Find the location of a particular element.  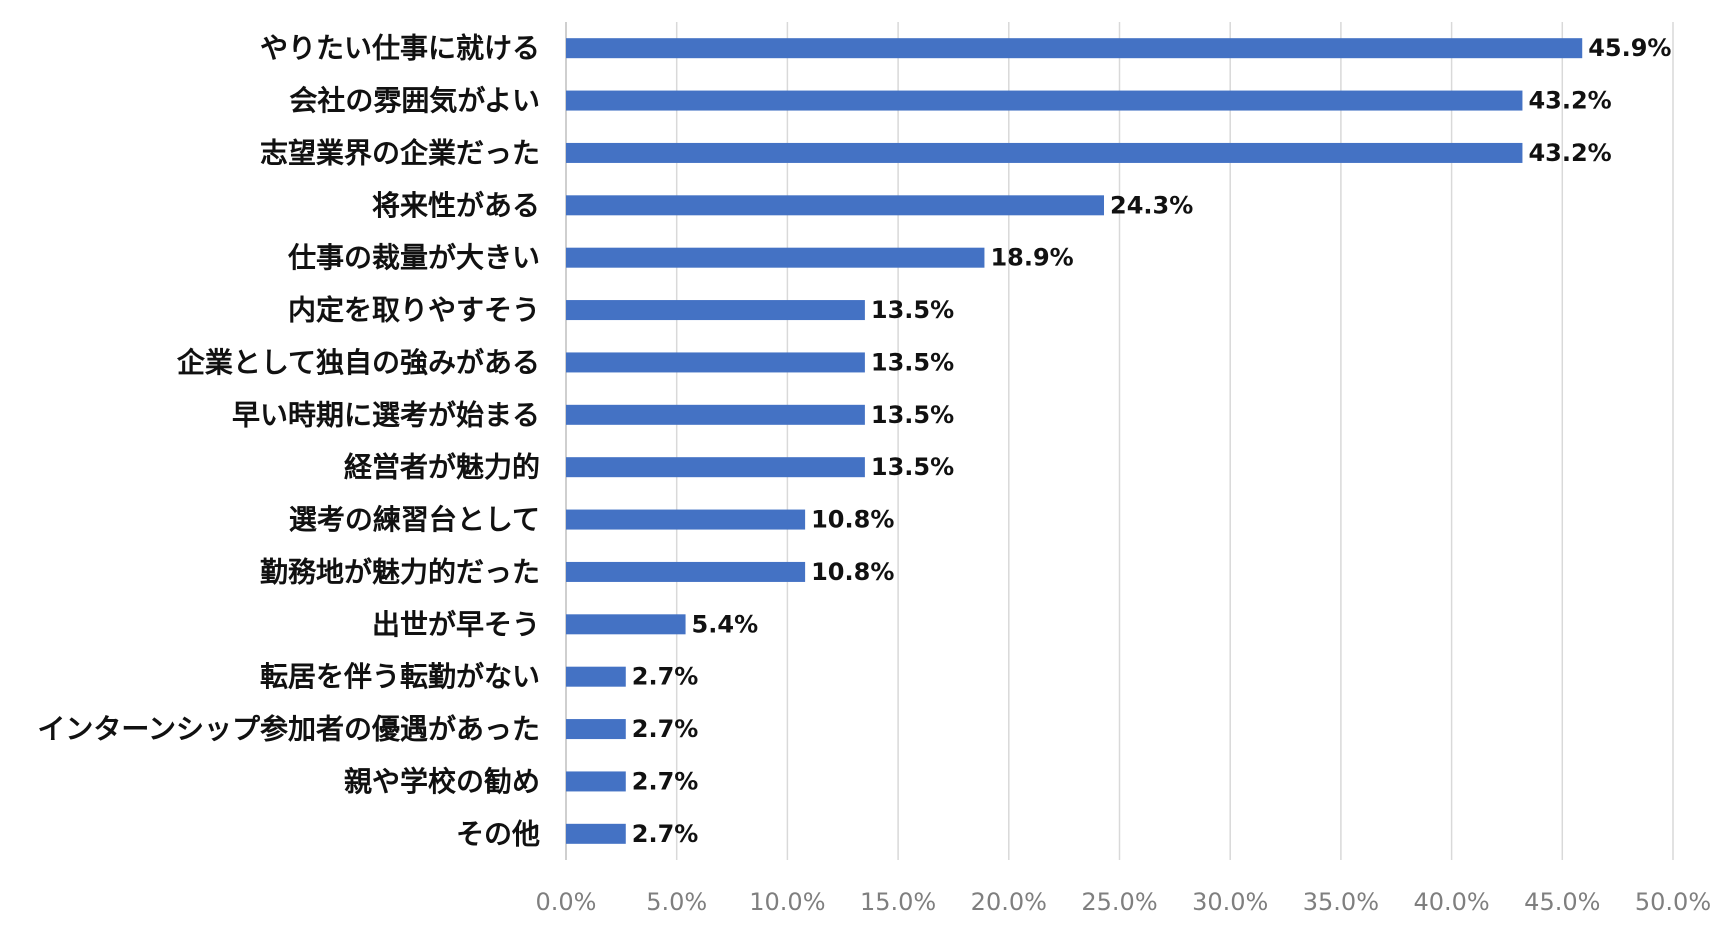

category-label: 将来性がある is located at coordinates (456, 205).